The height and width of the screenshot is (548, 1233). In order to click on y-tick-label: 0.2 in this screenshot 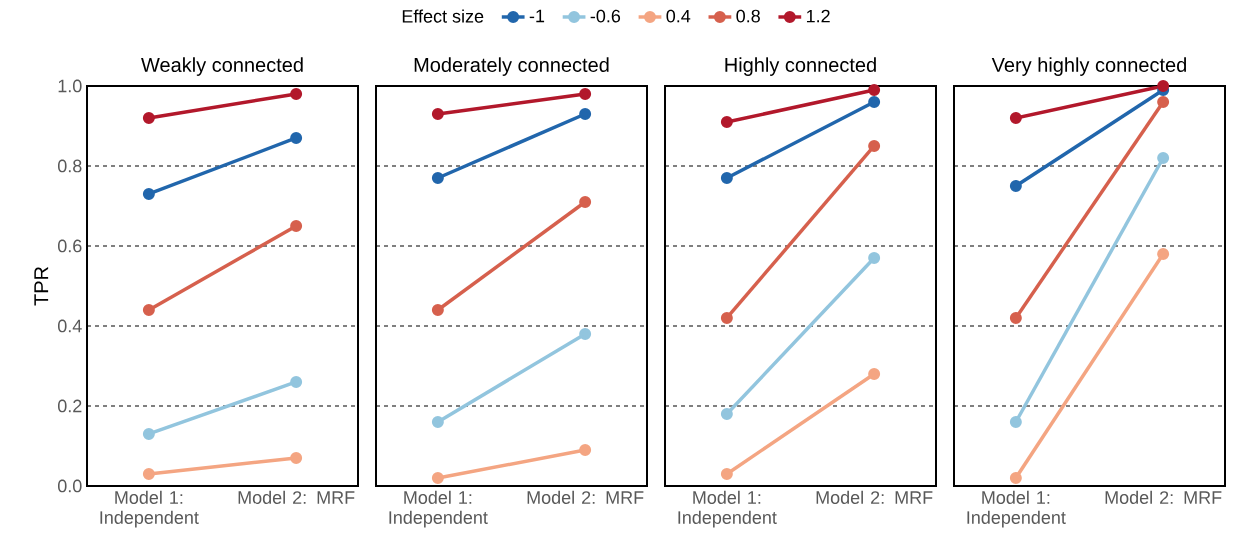, I will do `click(69, 406)`.